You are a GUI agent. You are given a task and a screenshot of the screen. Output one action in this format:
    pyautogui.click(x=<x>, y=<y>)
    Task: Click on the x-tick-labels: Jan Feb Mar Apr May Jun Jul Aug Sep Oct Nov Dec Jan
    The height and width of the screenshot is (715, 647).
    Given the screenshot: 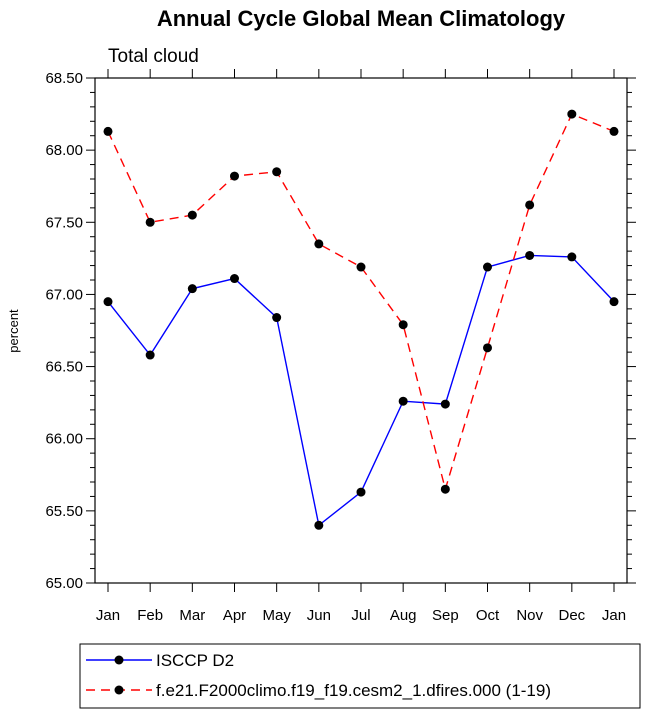 What is the action you would take?
    pyautogui.click(x=361, y=615)
    